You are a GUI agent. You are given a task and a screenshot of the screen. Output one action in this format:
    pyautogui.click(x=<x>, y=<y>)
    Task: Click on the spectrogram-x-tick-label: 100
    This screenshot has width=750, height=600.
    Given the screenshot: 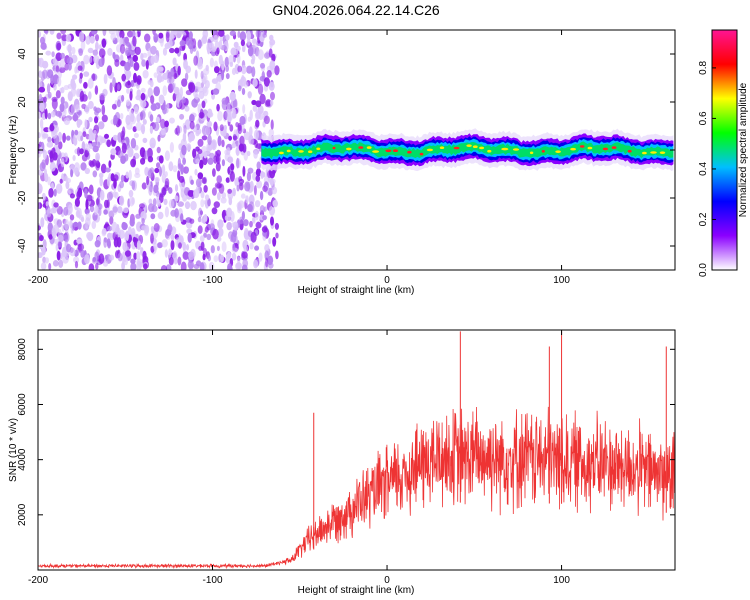 What is the action you would take?
    pyautogui.click(x=561, y=280)
    